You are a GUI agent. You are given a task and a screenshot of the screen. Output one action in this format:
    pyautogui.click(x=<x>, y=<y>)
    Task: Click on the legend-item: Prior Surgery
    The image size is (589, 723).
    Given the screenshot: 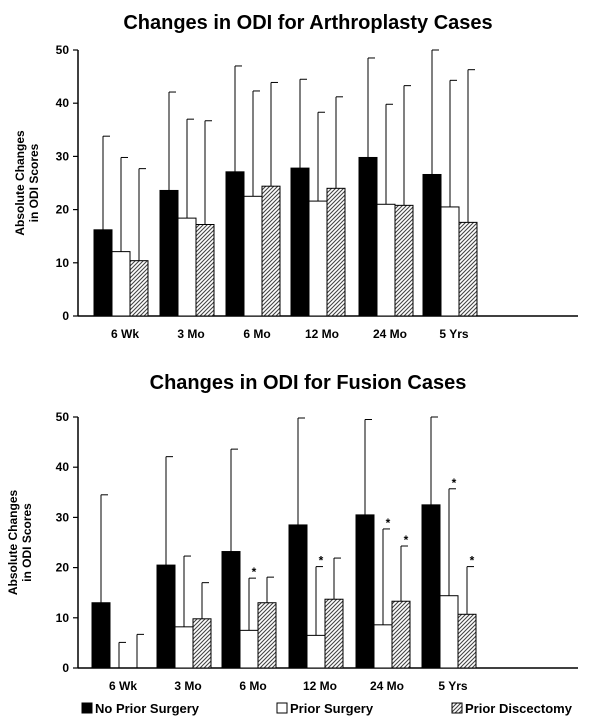 What is the action you would take?
    pyautogui.click(x=325, y=708)
    